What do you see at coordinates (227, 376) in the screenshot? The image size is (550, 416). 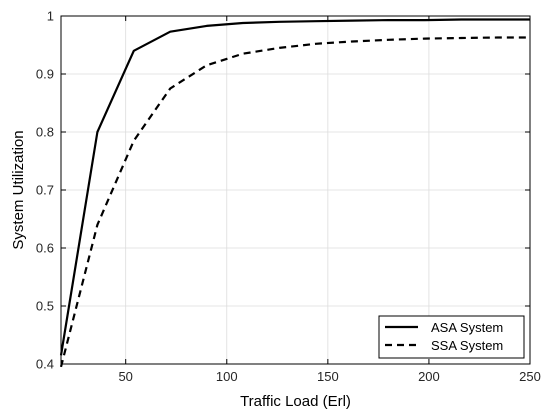 I see `x-tick-label: 100` at bounding box center [227, 376].